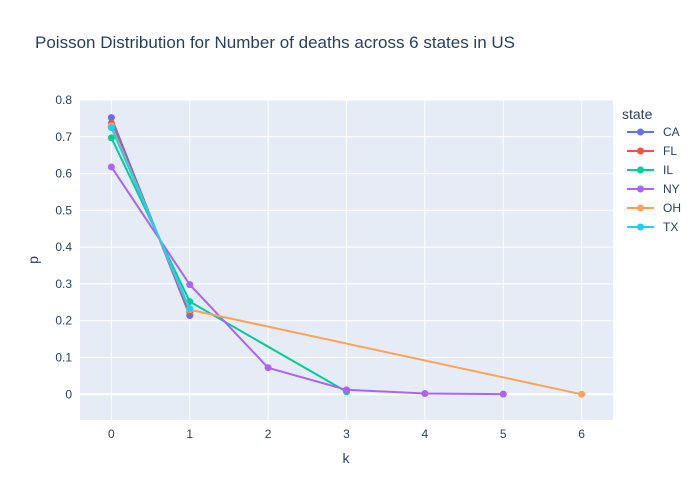 The image size is (700, 500). Describe the element at coordinates (653, 189) in the screenshot. I see `legend-item-ny: NY` at that location.